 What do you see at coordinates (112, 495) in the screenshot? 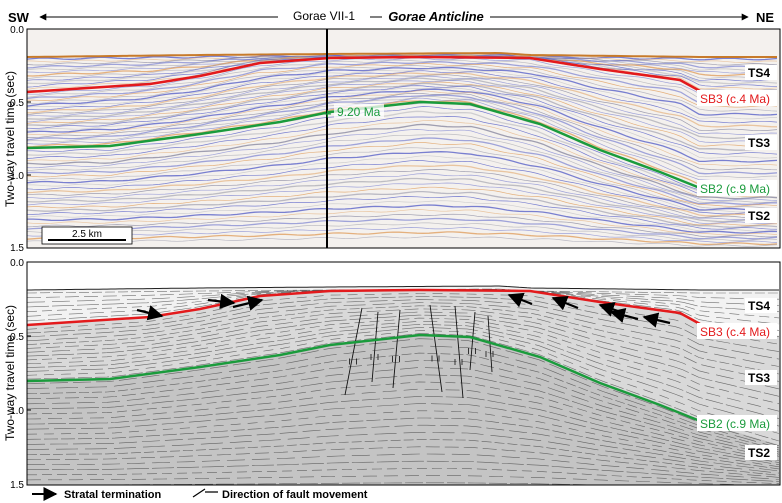
I see `legend-stratal-label: Stratal termination` at bounding box center [112, 495].